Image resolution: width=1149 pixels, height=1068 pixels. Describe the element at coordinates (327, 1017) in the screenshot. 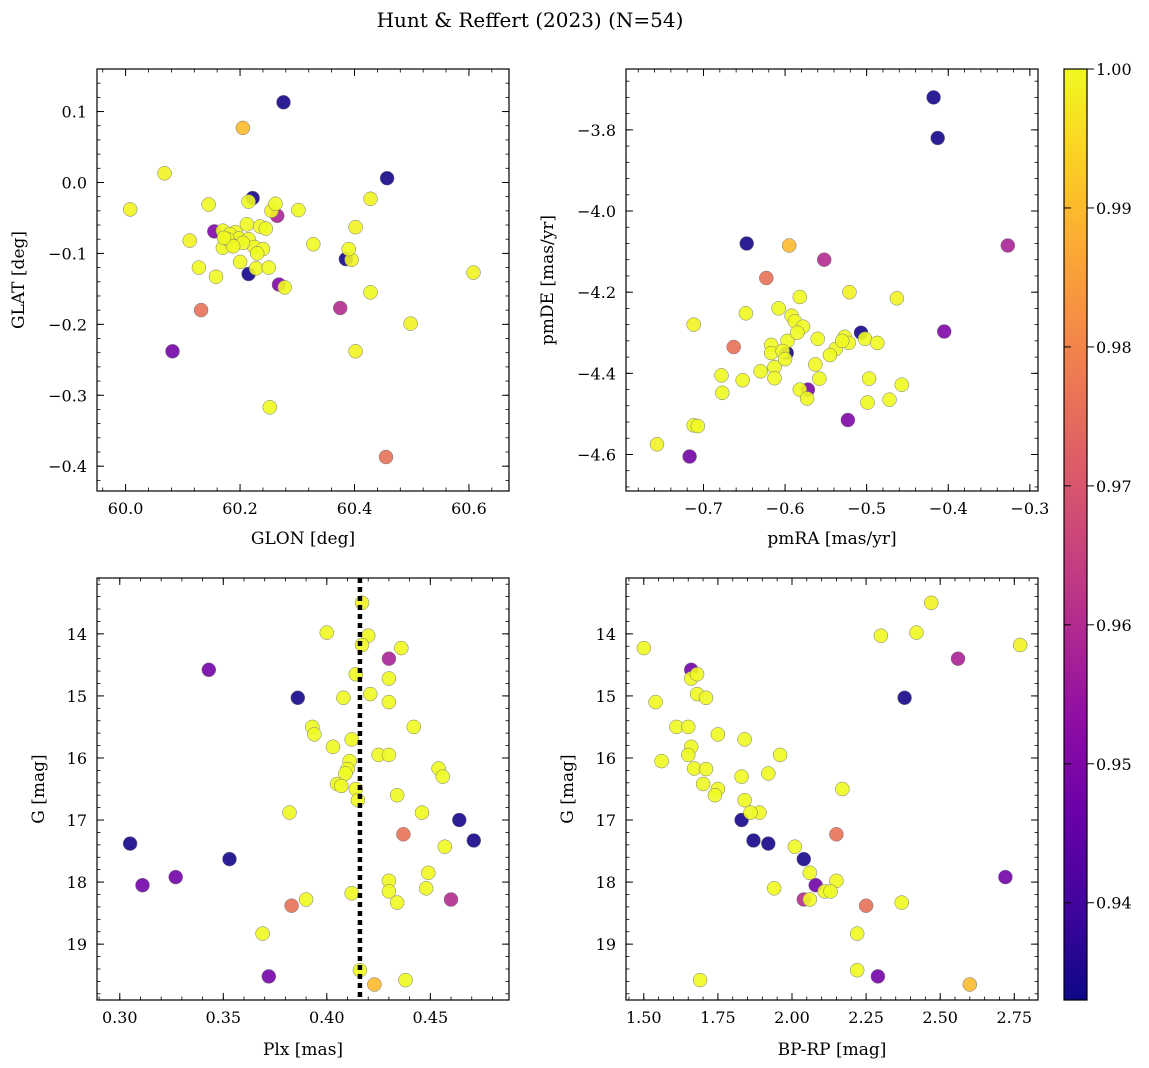

I see `panel-plx-xtick-label: 0.40` at that location.